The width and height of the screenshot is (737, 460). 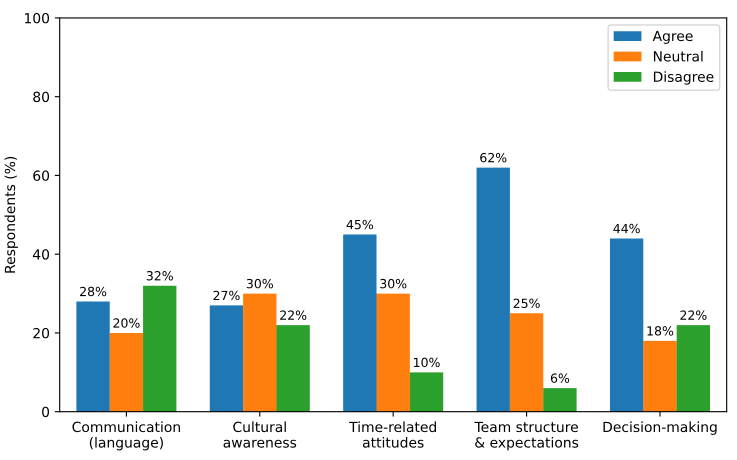 What do you see at coordinates (159, 275) in the screenshot?
I see `data-label: 32%` at bounding box center [159, 275].